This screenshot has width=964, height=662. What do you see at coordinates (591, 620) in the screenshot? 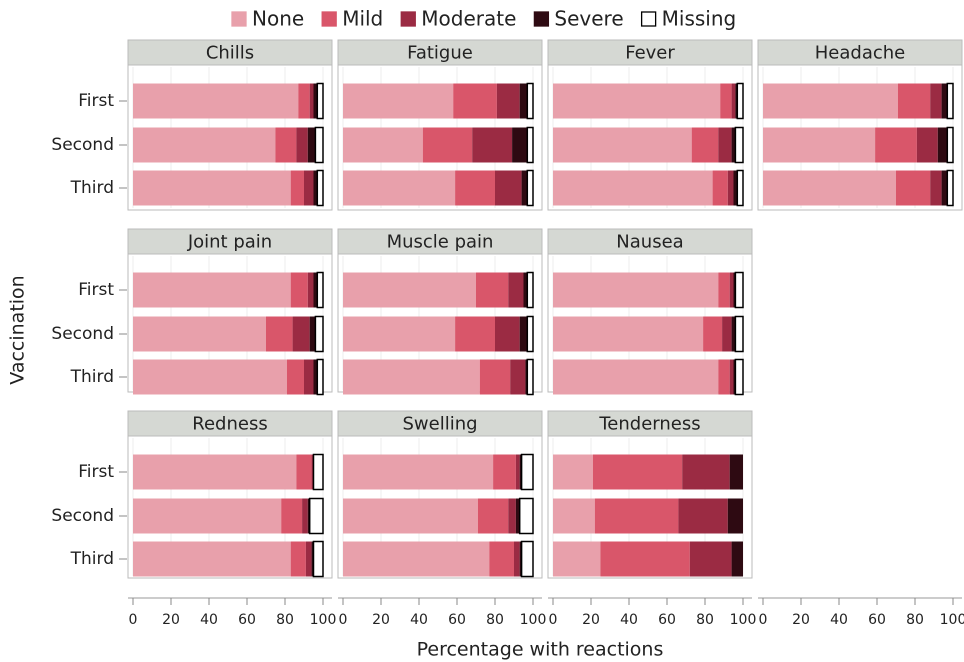
I see `x-tick-label: 20` at bounding box center [591, 620].